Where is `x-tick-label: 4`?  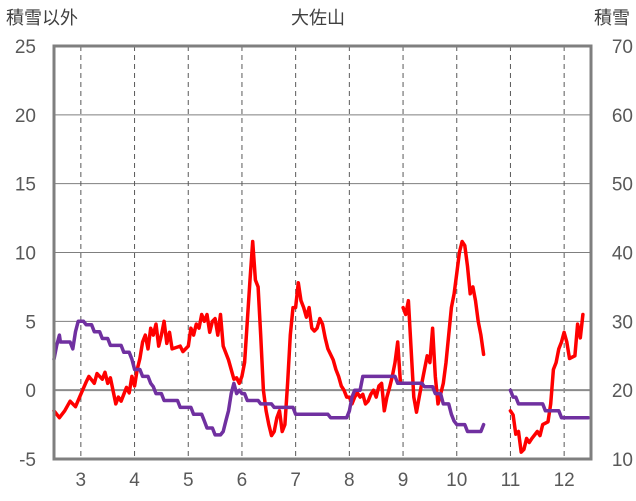 x-tick-label: 4 is located at coordinates (134, 480).